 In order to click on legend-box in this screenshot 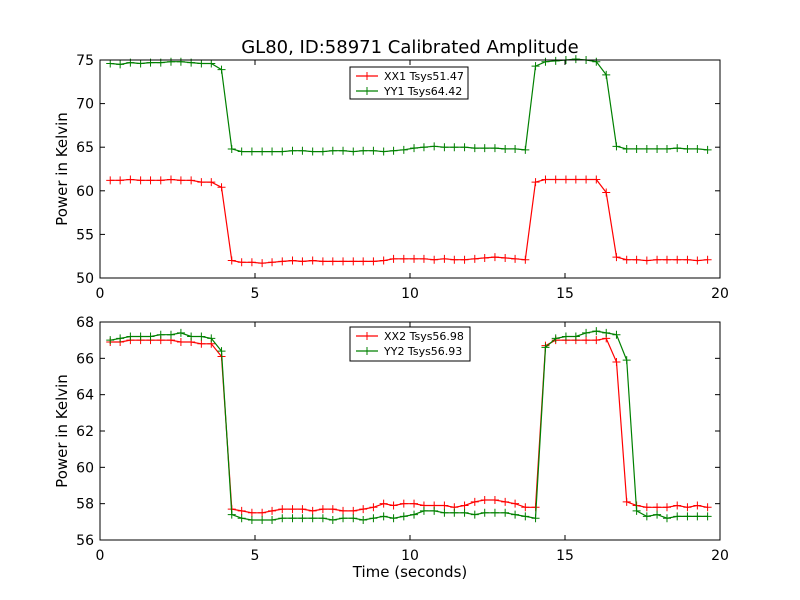, I will do `click(409, 83)`.